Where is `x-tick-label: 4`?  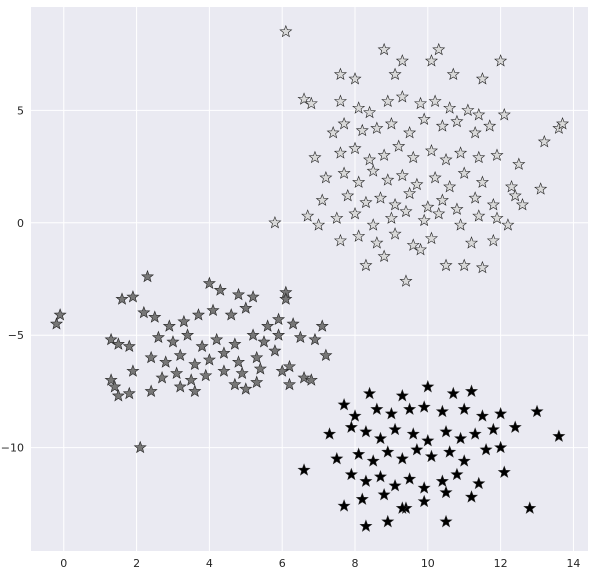 x-tick-label: 4 is located at coordinates (209, 563).